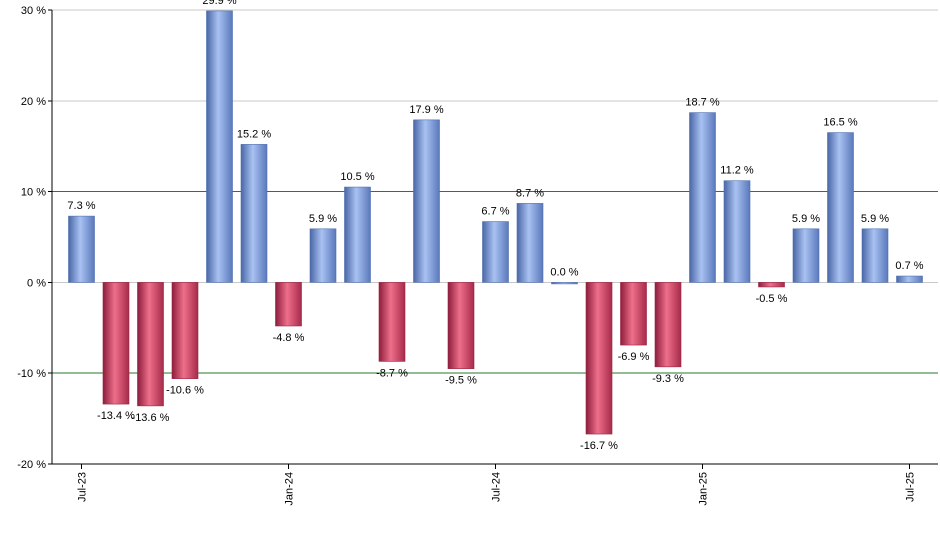 The height and width of the screenshot is (550, 940). What do you see at coordinates (702, 103) in the screenshot?
I see `data-label: 18.7 %` at bounding box center [702, 103].